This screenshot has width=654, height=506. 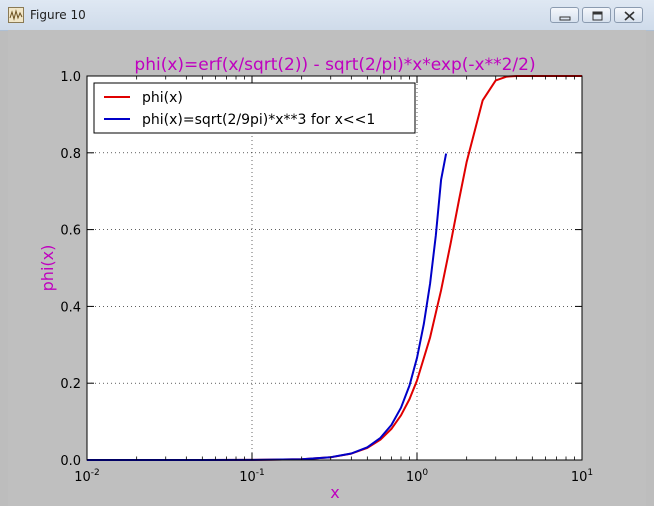 What do you see at coordinates (565, 18) in the screenshot?
I see `minimize-icon` at bounding box center [565, 18].